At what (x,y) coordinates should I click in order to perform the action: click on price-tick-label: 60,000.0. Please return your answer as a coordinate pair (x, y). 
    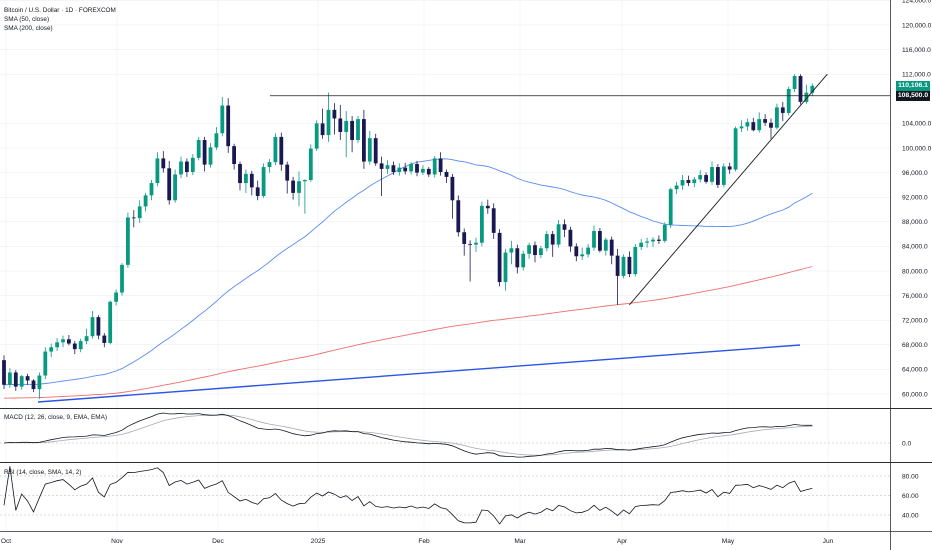
    Looking at the image, I should click on (915, 394).